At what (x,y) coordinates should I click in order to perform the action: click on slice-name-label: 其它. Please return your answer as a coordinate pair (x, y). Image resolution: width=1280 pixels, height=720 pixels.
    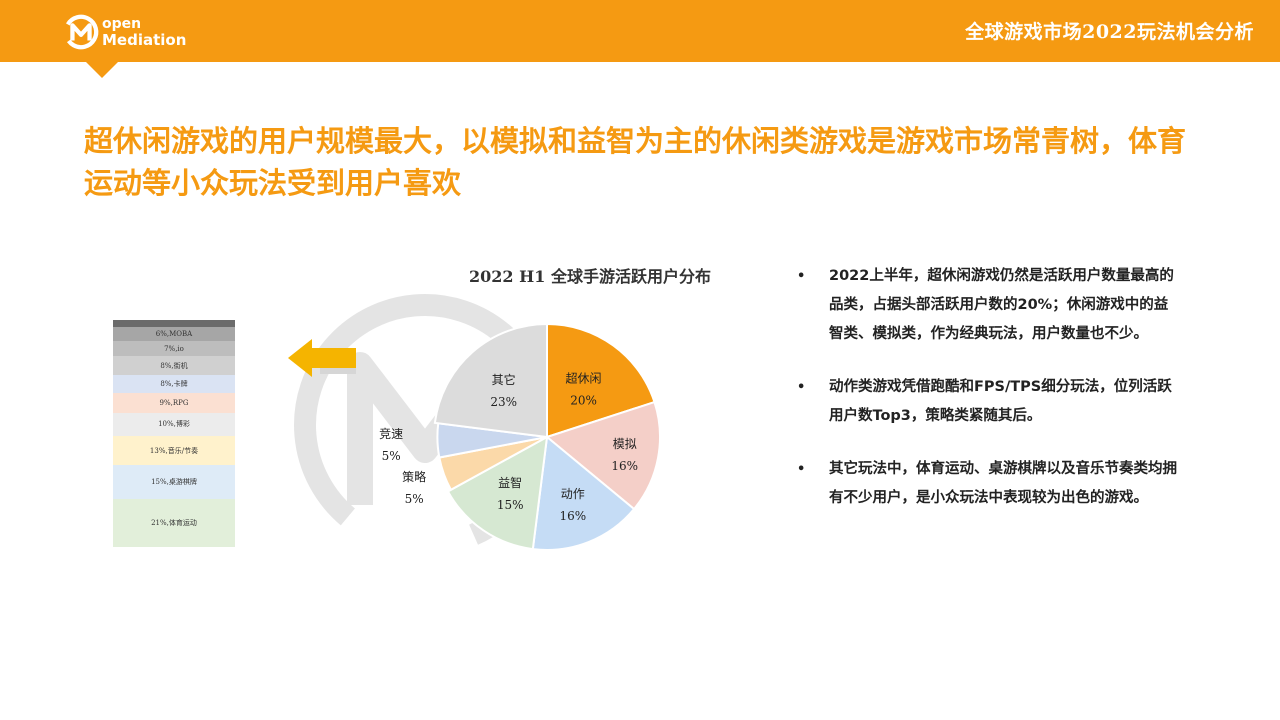
    Looking at the image, I should click on (504, 379).